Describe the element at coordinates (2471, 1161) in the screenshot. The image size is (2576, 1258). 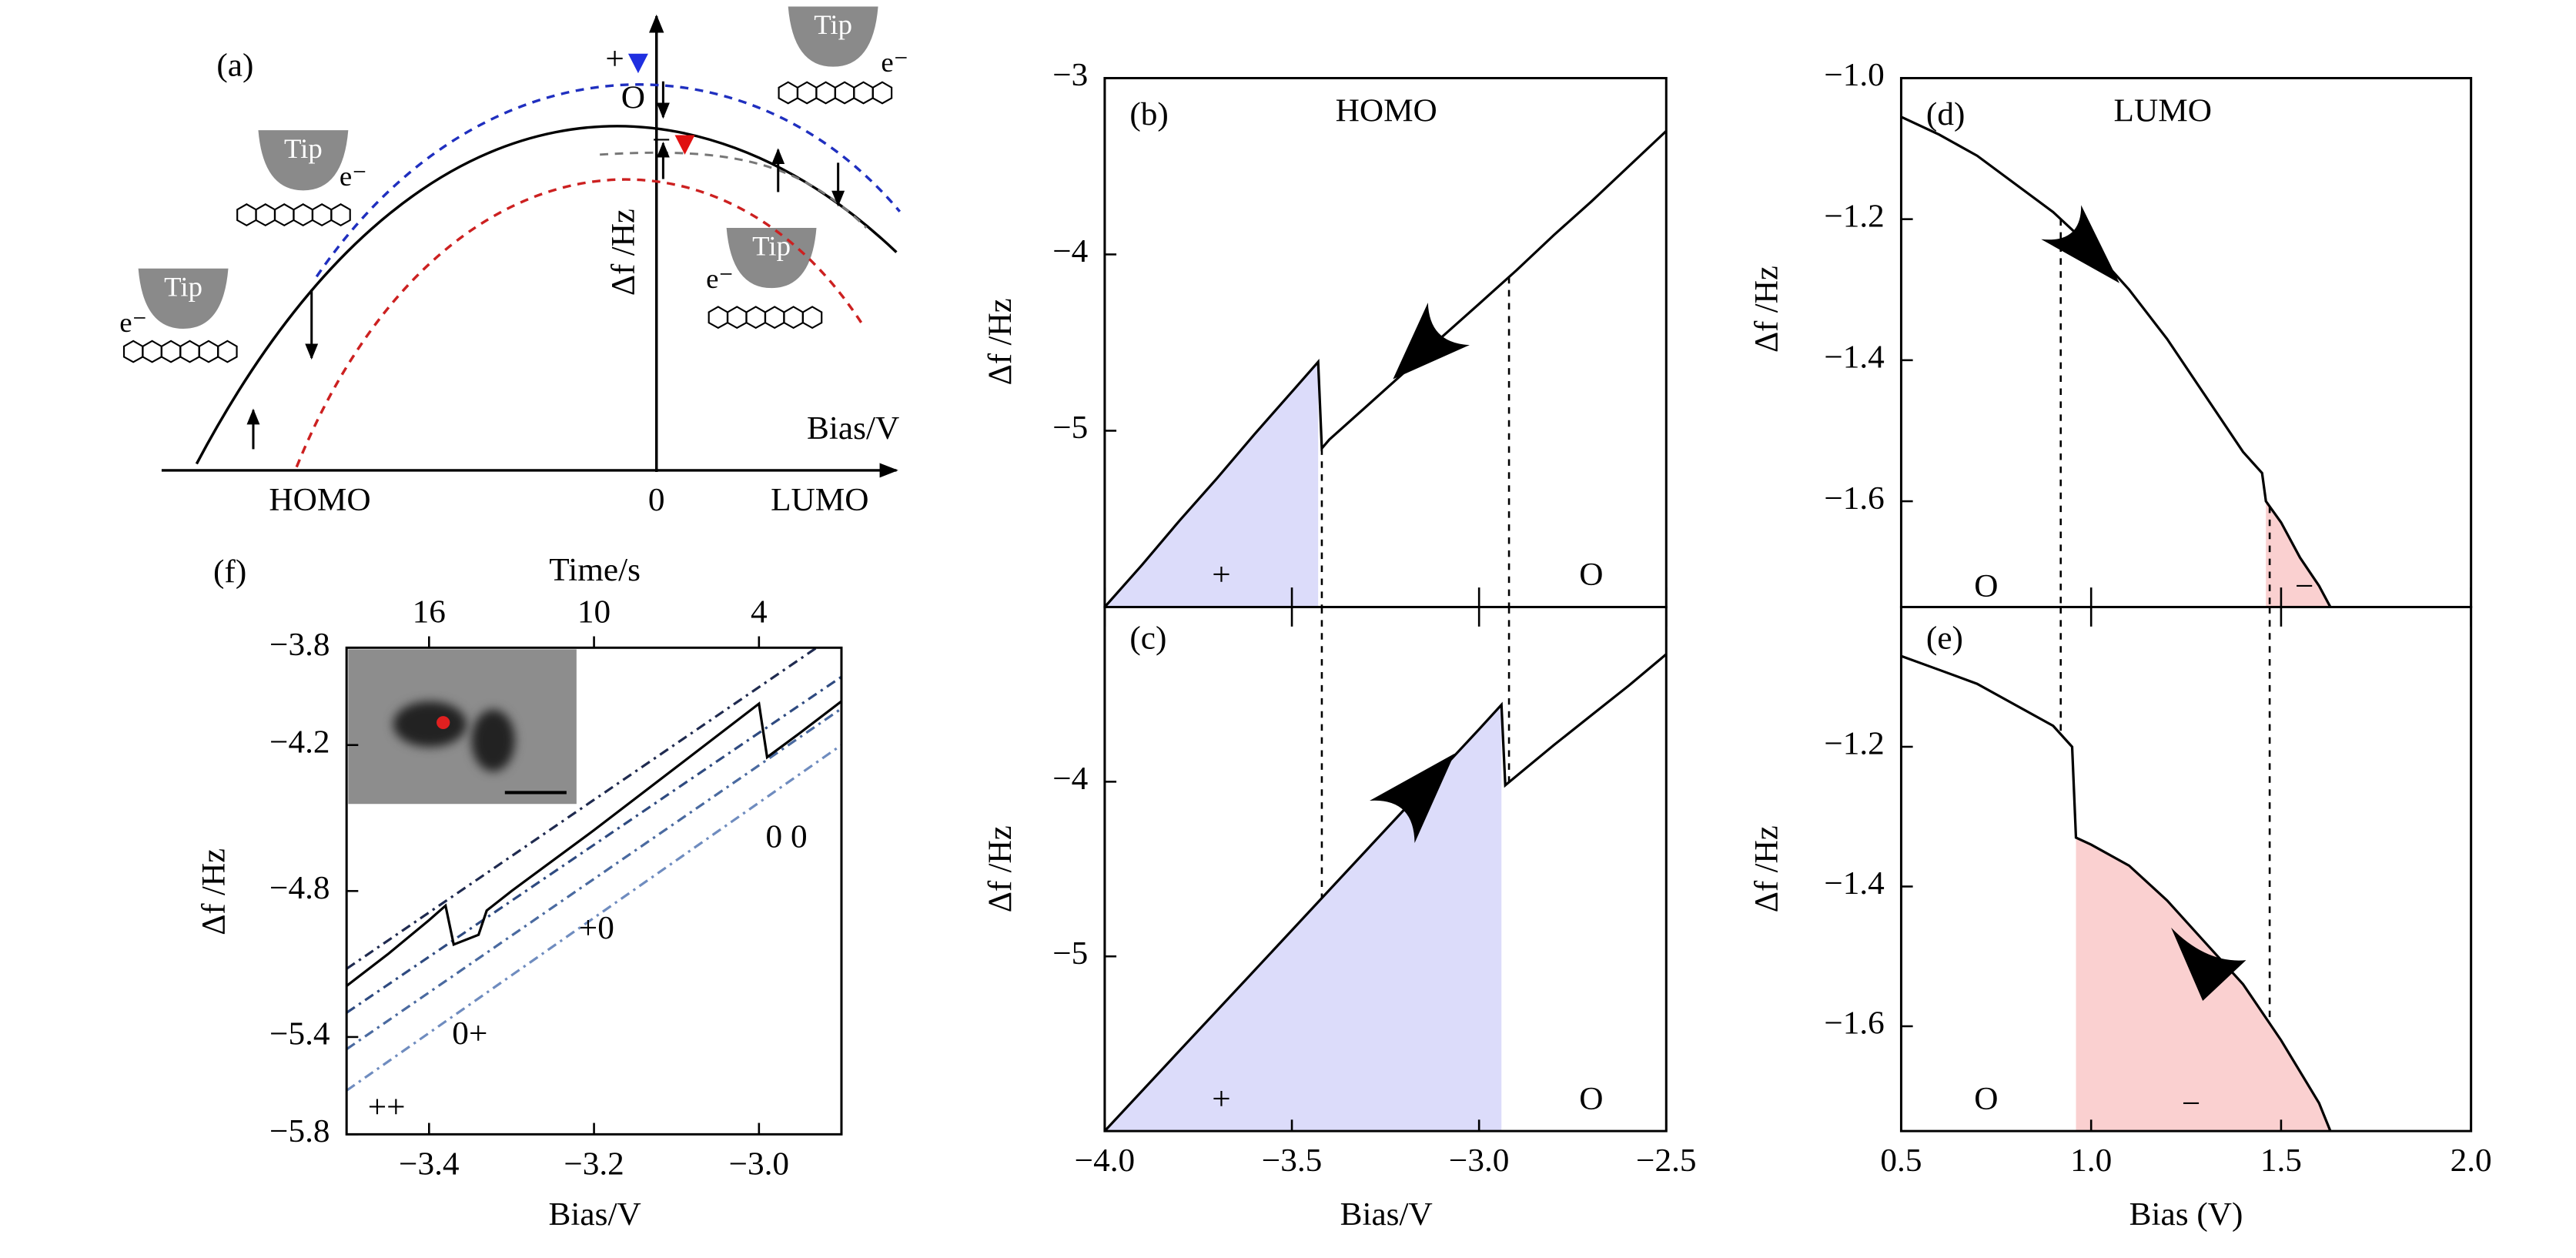
I see `x-tick-label: 2.0` at that location.